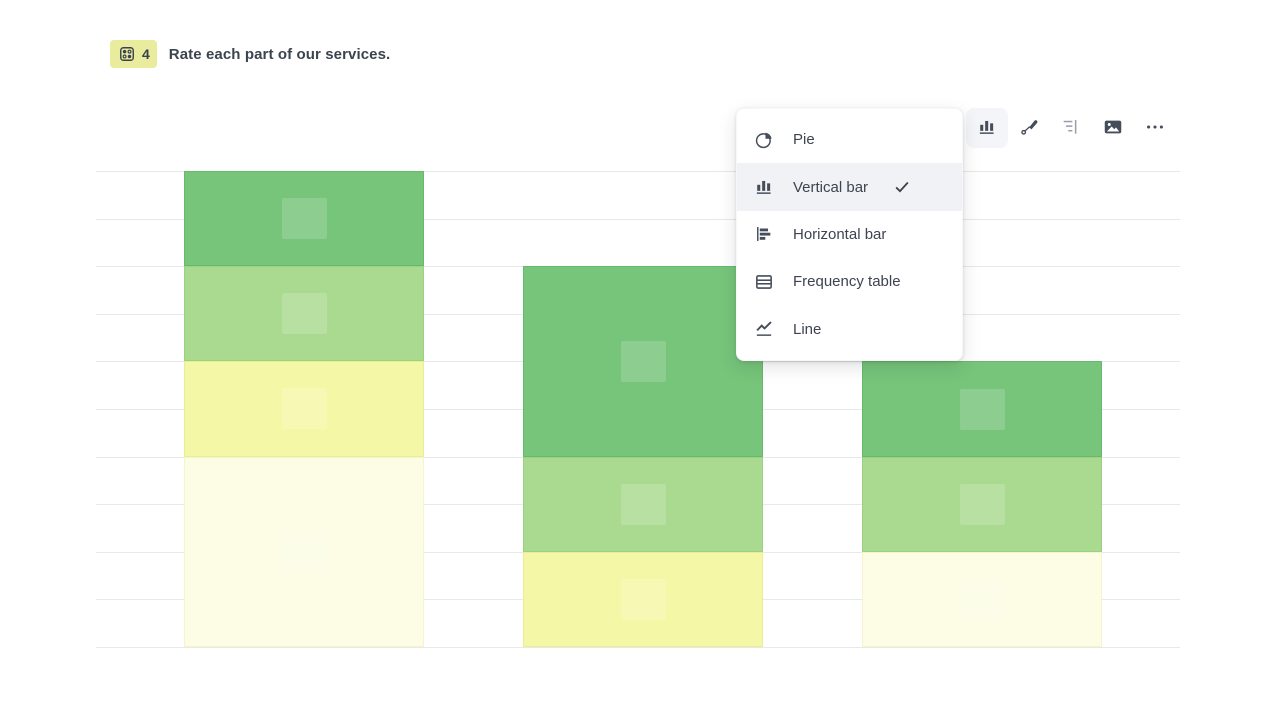  Describe the element at coordinates (840, 234) in the screenshot. I see `menu-item-label: Horizontal bar` at that location.